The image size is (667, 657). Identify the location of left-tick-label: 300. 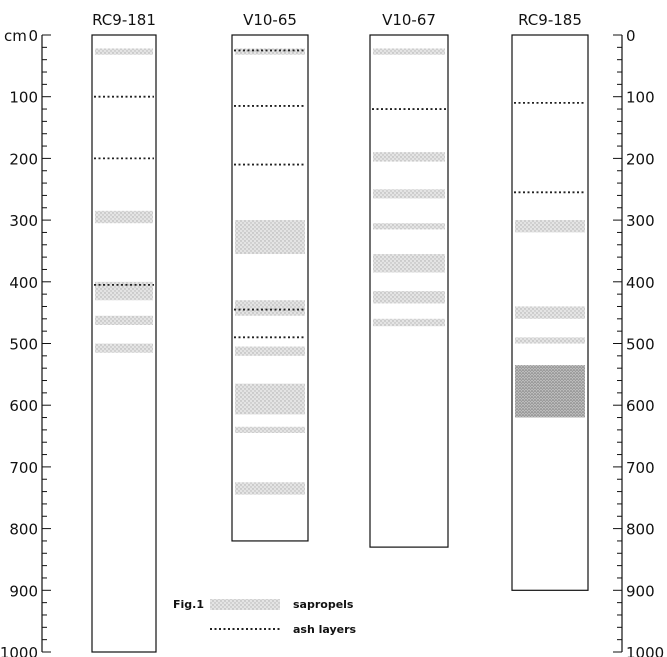
(23, 221).